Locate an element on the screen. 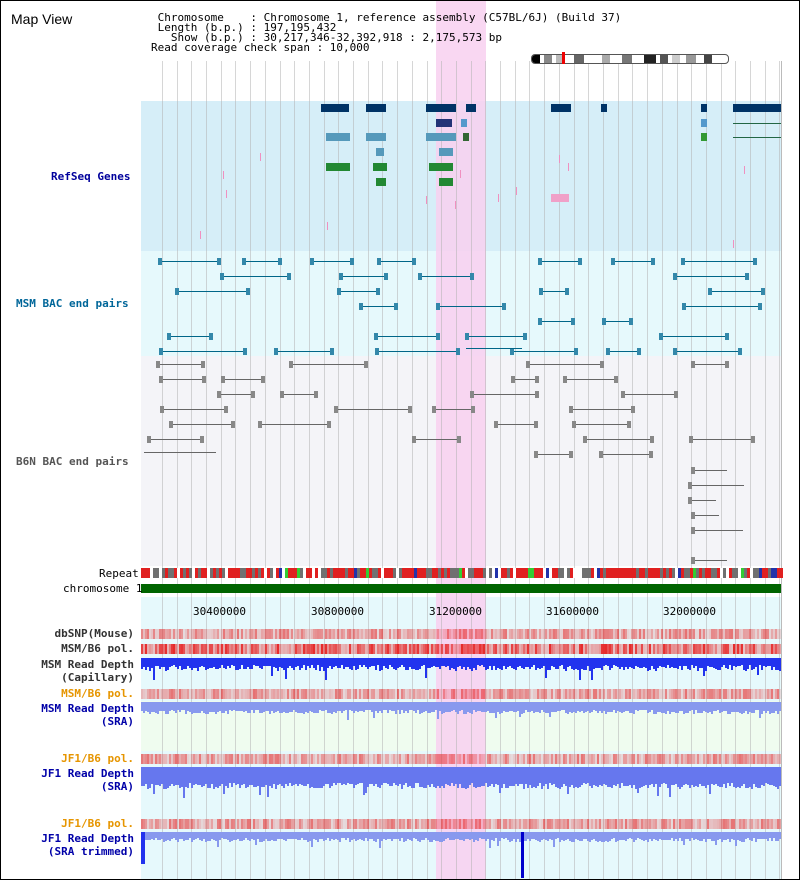  msm-bac-pair is located at coordinates (707, 351).